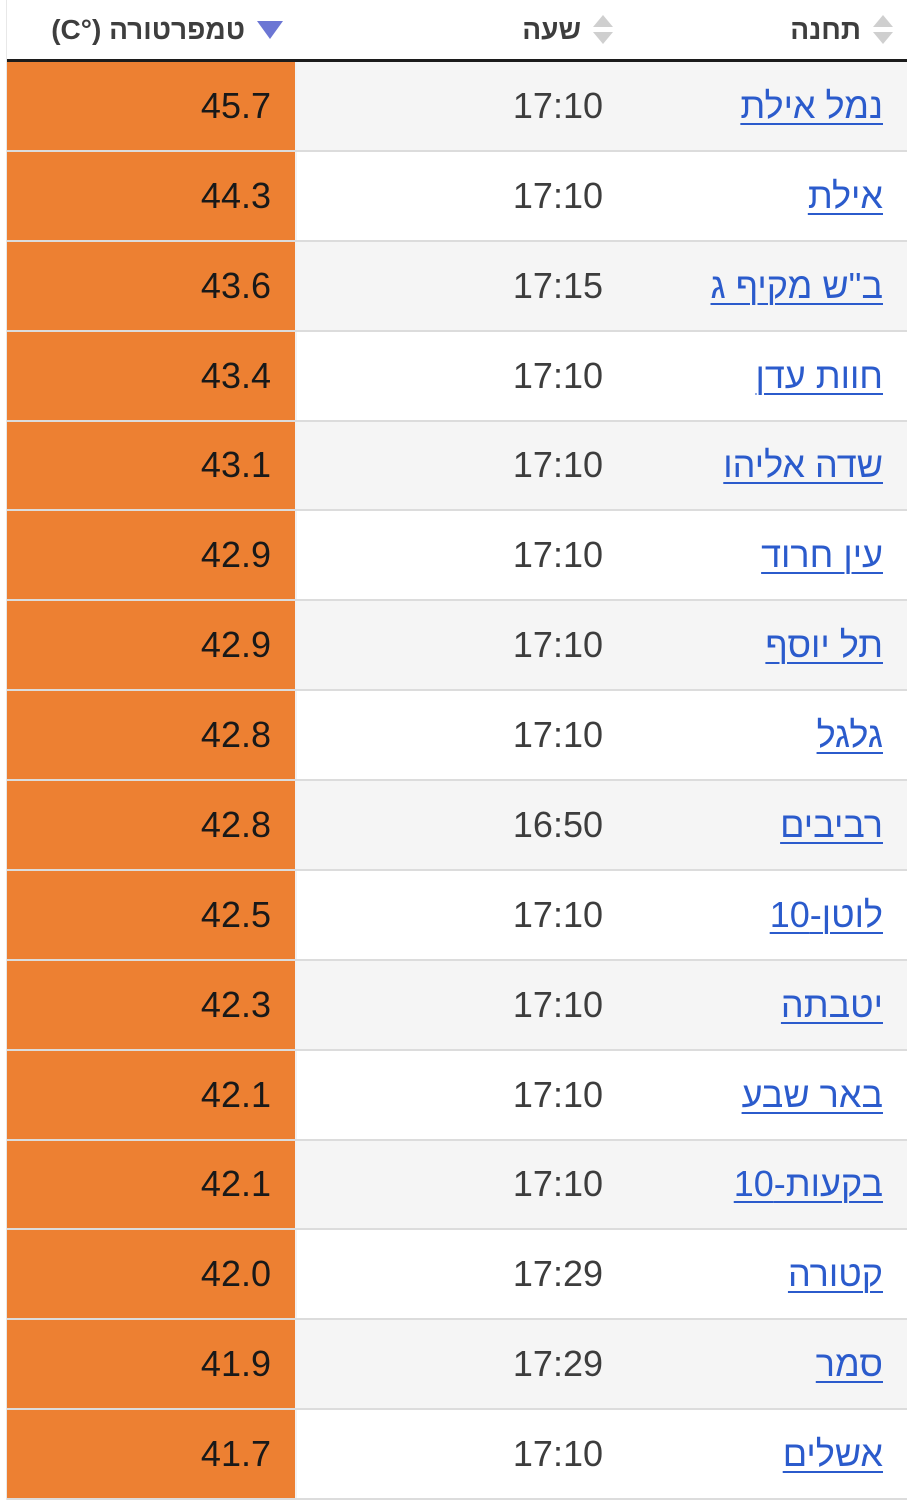  What do you see at coordinates (767, 29) in the screenshot?
I see `column-header-station: תחנה` at bounding box center [767, 29].